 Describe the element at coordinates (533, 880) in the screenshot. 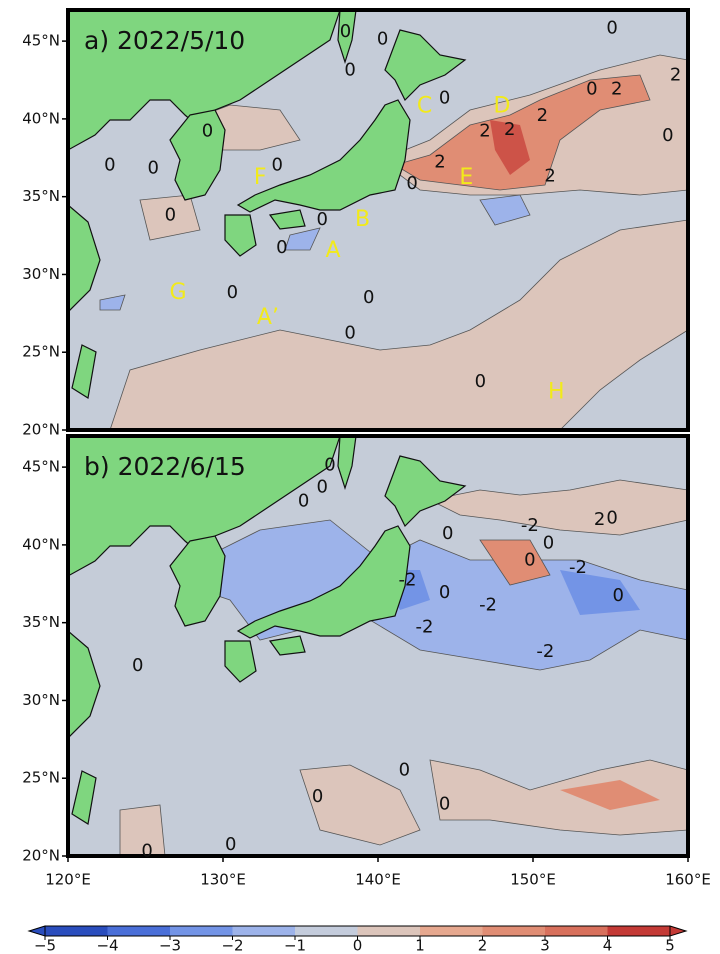

I see `lon-tick-label: 150°E` at that location.